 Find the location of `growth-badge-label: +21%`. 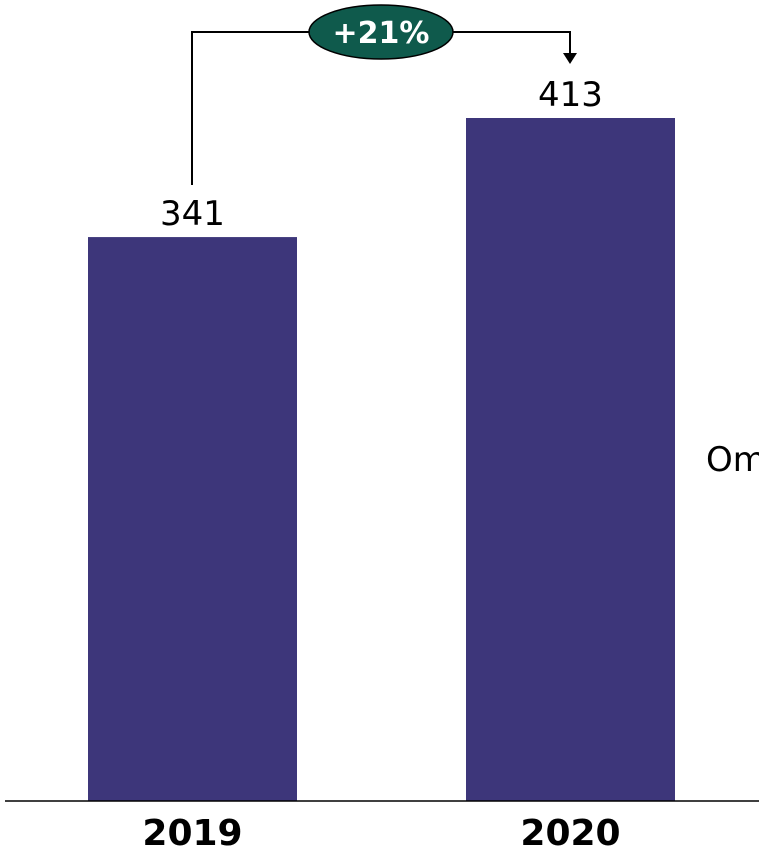

growth-badge-label: +21% is located at coordinates (381, 33).